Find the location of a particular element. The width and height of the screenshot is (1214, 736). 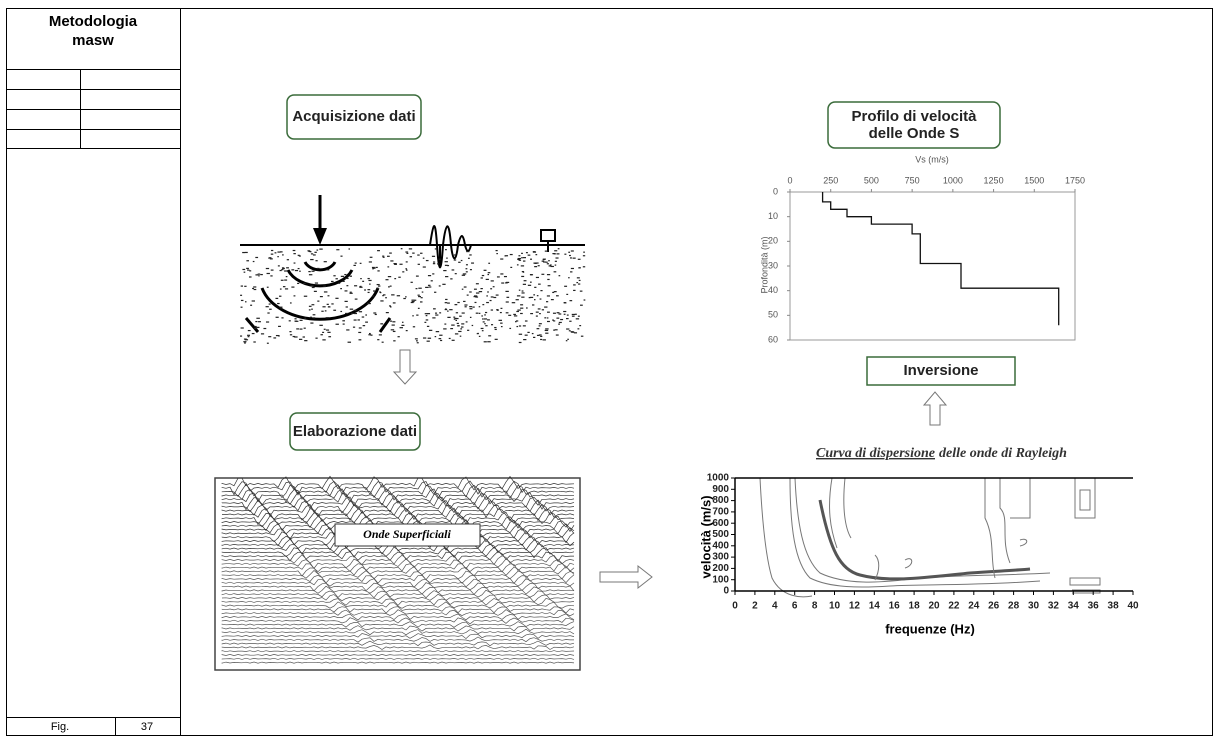

dispersion-title-underlined: Curva di dispersione is located at coordinates (875, 453).